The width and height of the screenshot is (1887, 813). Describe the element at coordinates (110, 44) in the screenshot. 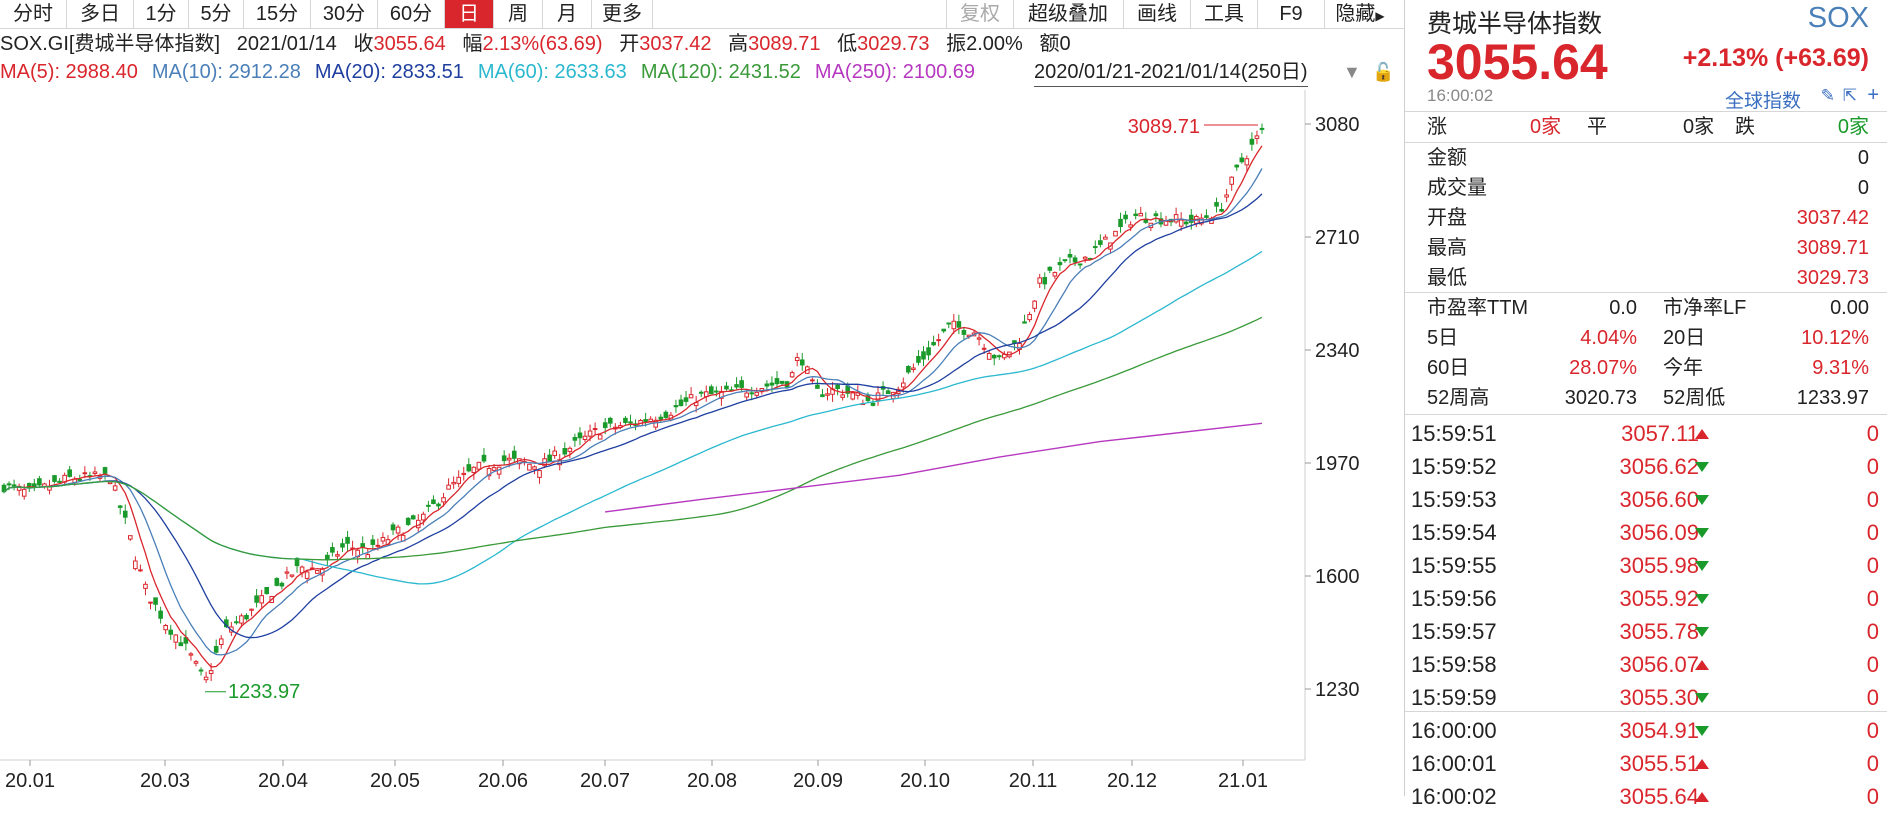

I see `security-name: SOX.GI[费城半导体指数]` at that location.